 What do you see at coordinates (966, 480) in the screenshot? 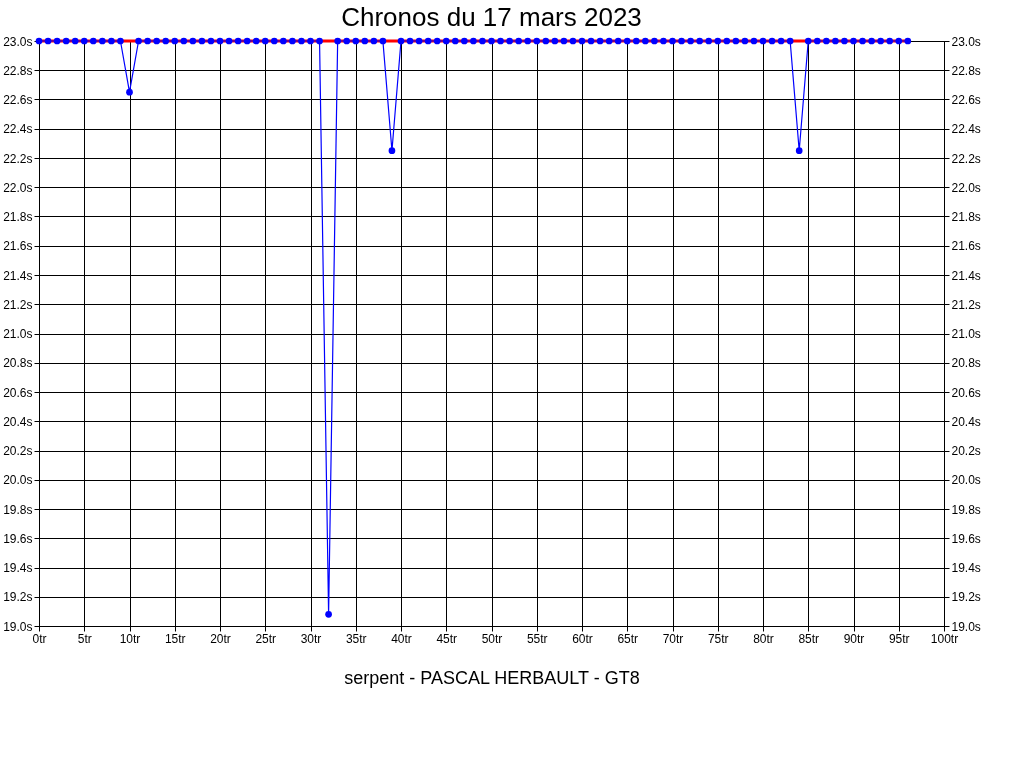
I see `y2-tick-label: 20.0s` at bounding box center [966, 480].